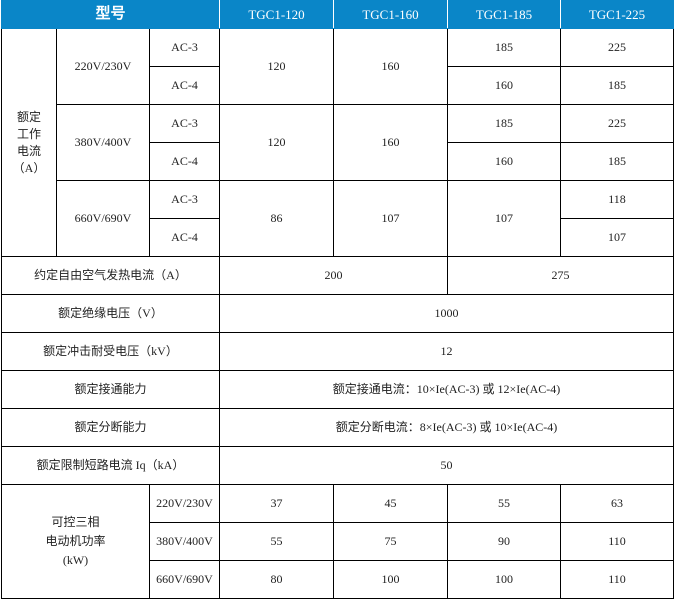  Describe the element at coordinates (446, 427) in the screenshot. I see `value-cell: 额定分断电流：8×Ie(AC-3) 或 10×Ie(AC-4)` at that location.